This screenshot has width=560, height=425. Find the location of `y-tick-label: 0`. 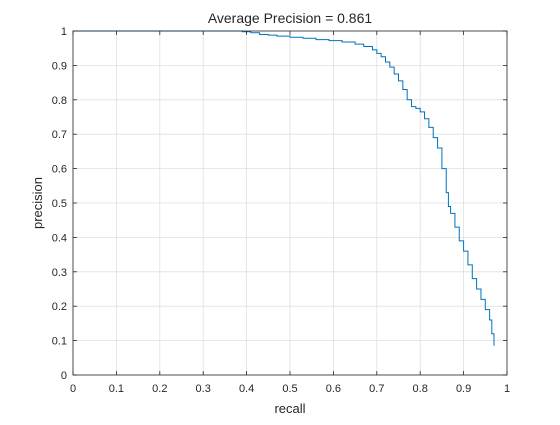

y-tick-label: 0 is located at coordinates (64, 376).